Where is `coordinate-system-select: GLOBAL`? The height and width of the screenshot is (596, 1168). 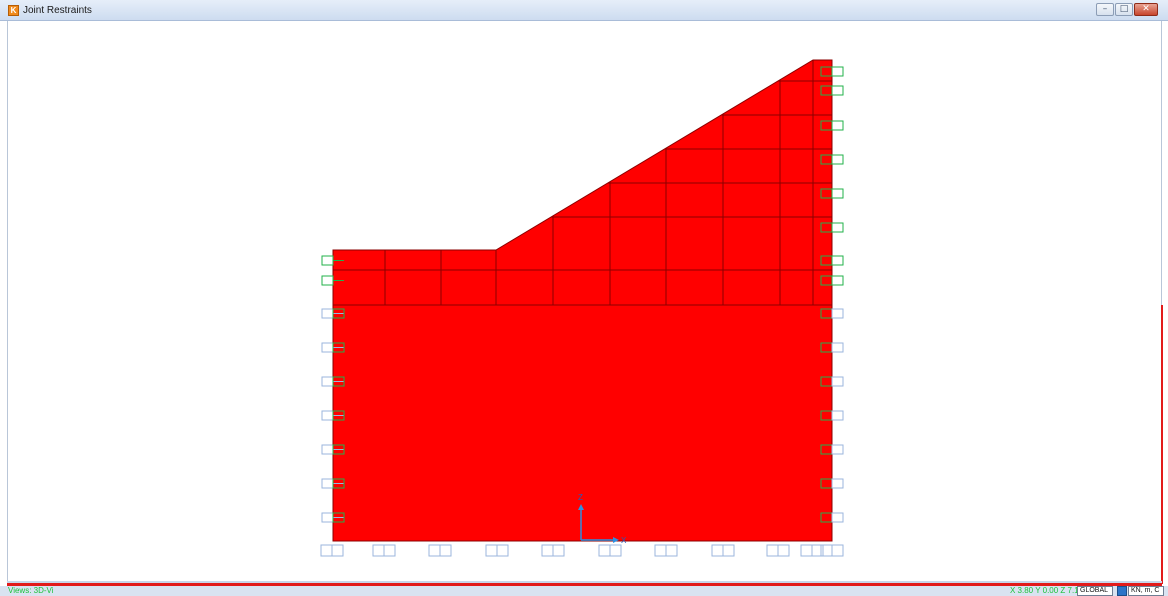 coordinate-system-select: GLOBAL is located at coordinates (1095, 591).